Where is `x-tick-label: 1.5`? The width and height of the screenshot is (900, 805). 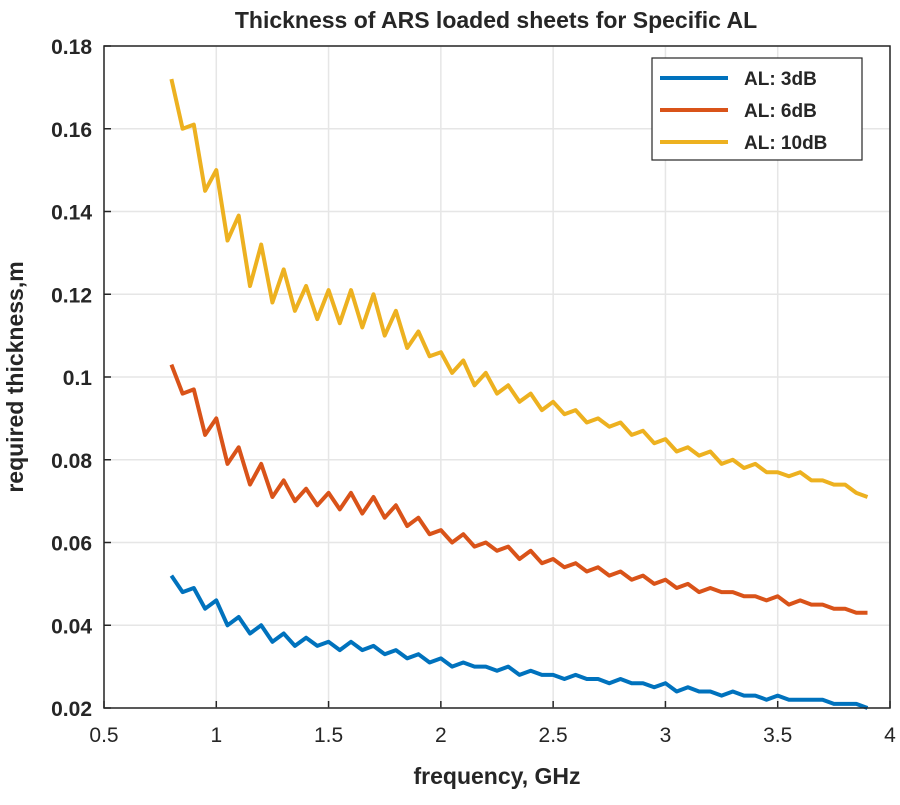 x-tick-label: 1.5 is located at coordinates (328, 735).